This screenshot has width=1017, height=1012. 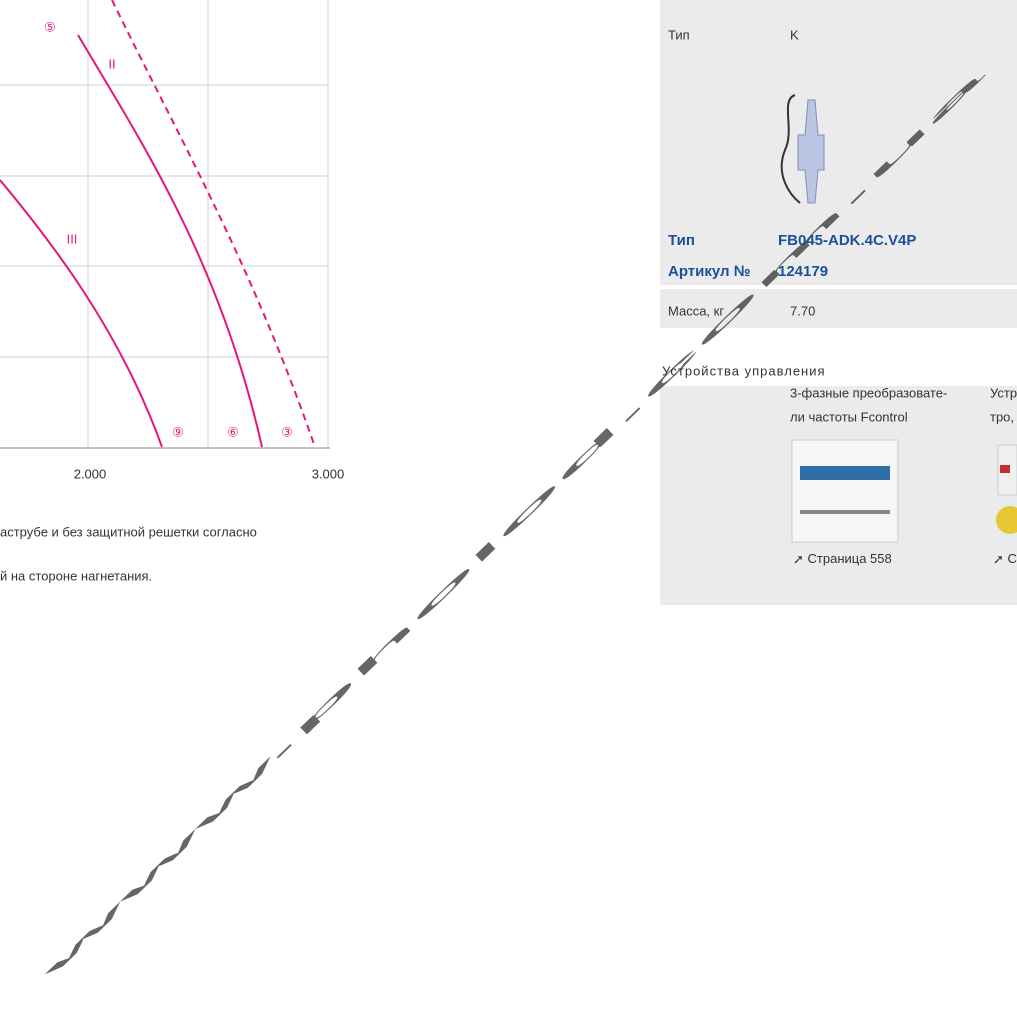 What do you see at coordinates (681, 240) in the screenshot?
I see `model-label: Тип` at bounding box center [681, 240].